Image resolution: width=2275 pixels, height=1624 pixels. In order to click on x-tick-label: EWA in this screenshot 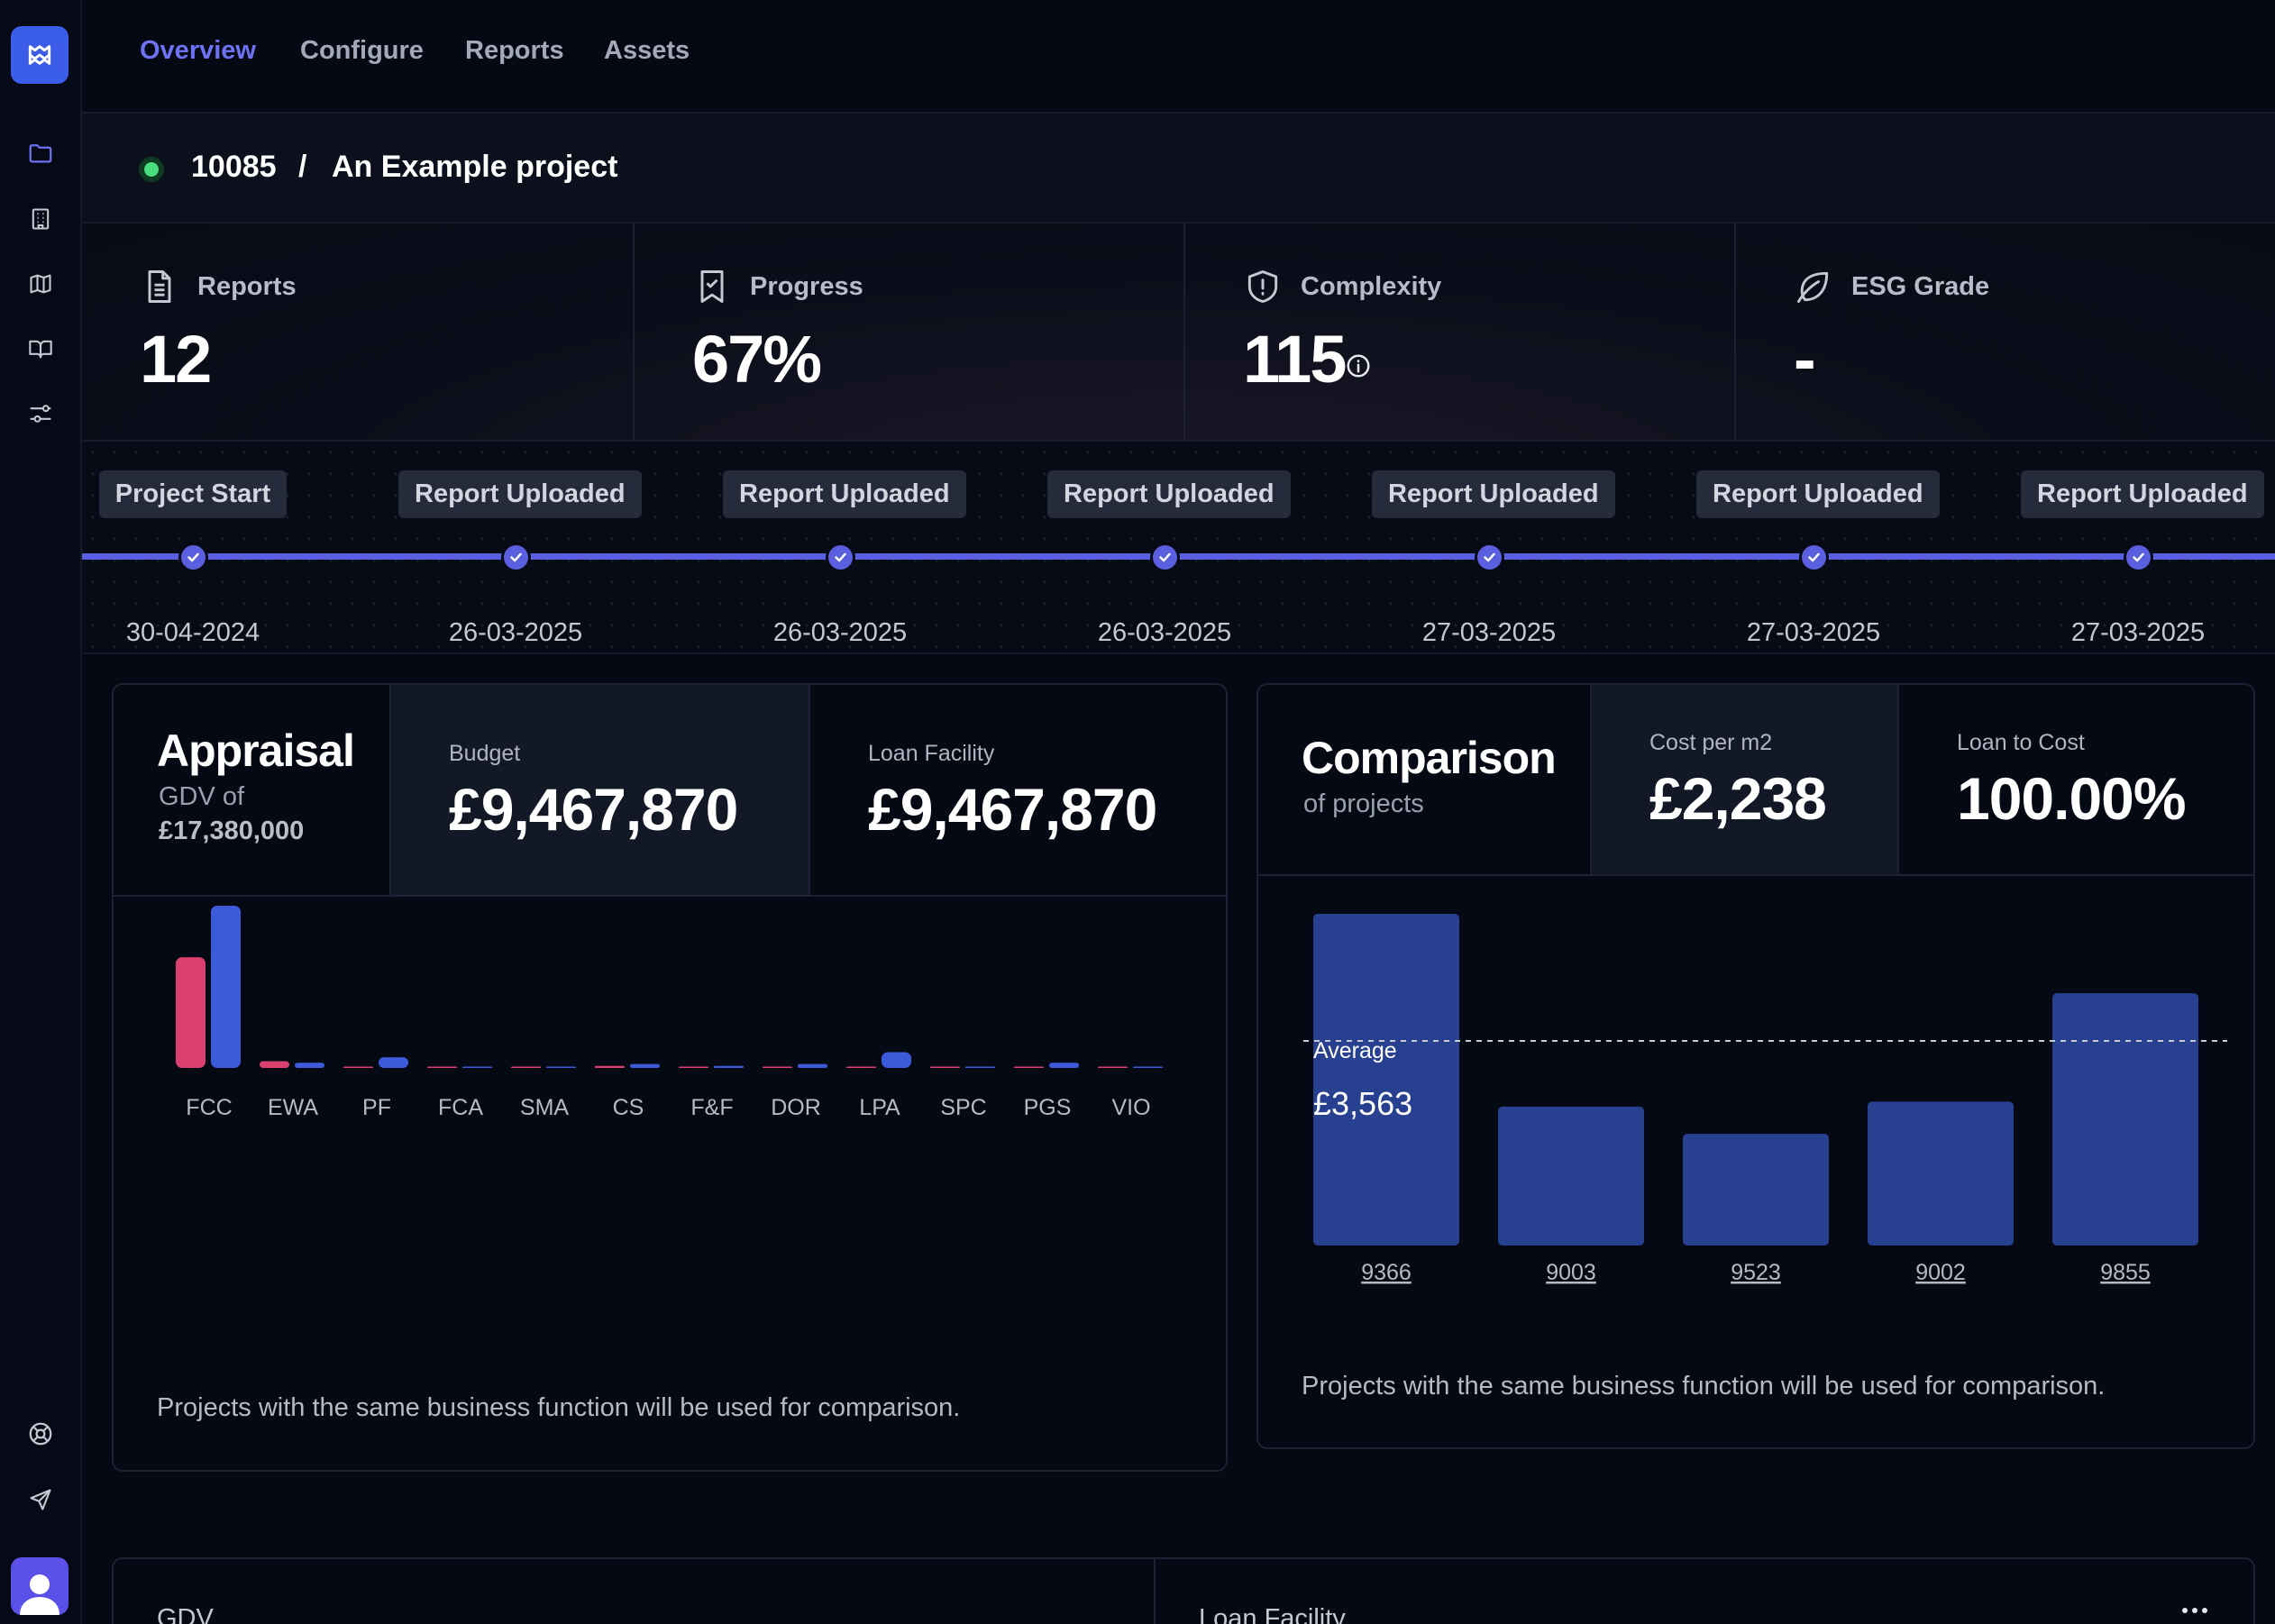, I will do `click(293, 1107)`.